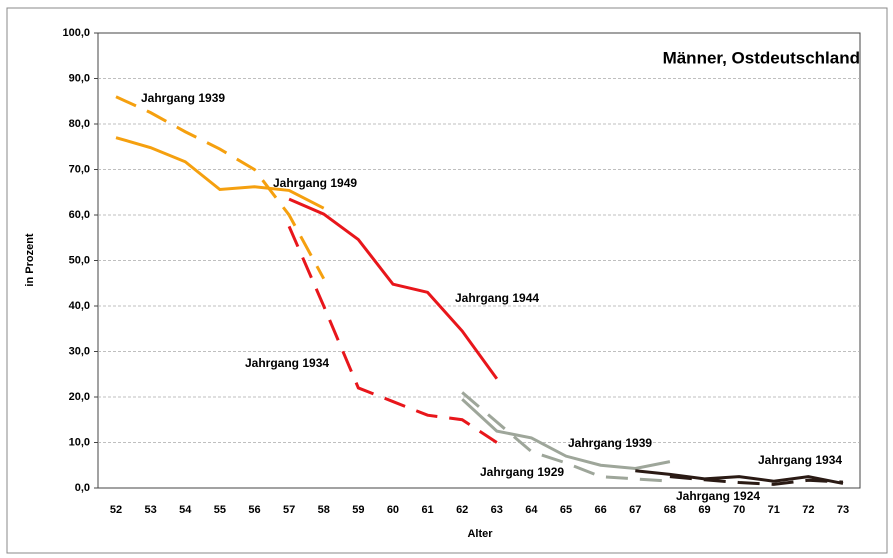  Describe the element at coordinates (82, 488) in the screenshot. I see `y-tick-label: 0,0` at that location.